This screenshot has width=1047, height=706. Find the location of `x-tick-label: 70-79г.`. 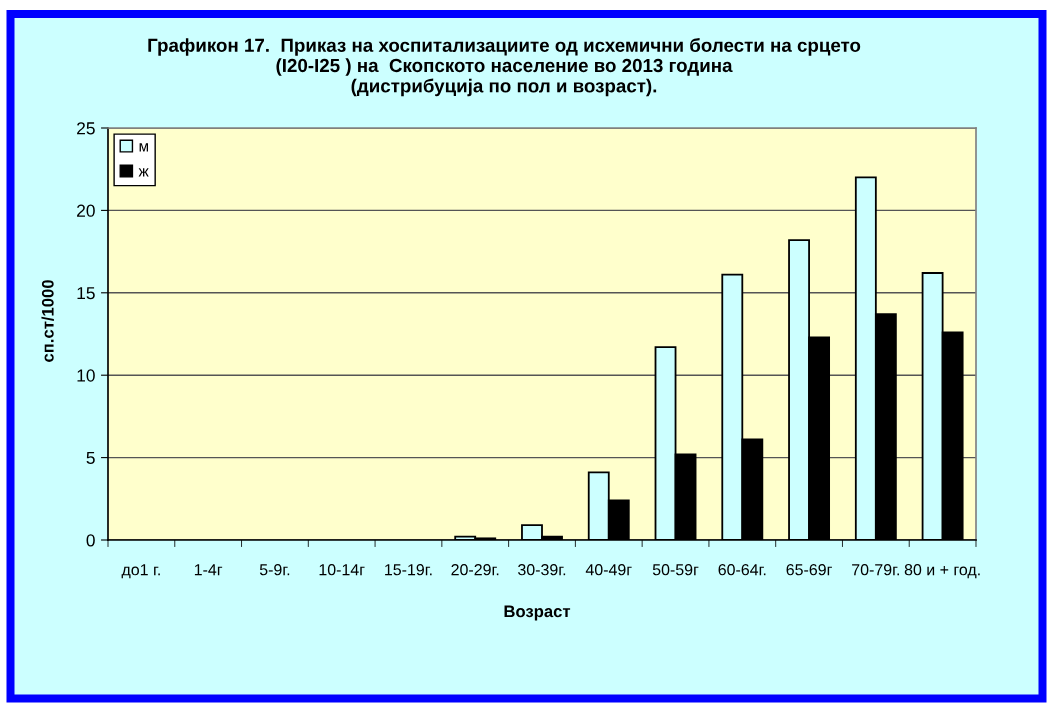

x-tick-label: 70-79г. is located at coordinates (875, 570).